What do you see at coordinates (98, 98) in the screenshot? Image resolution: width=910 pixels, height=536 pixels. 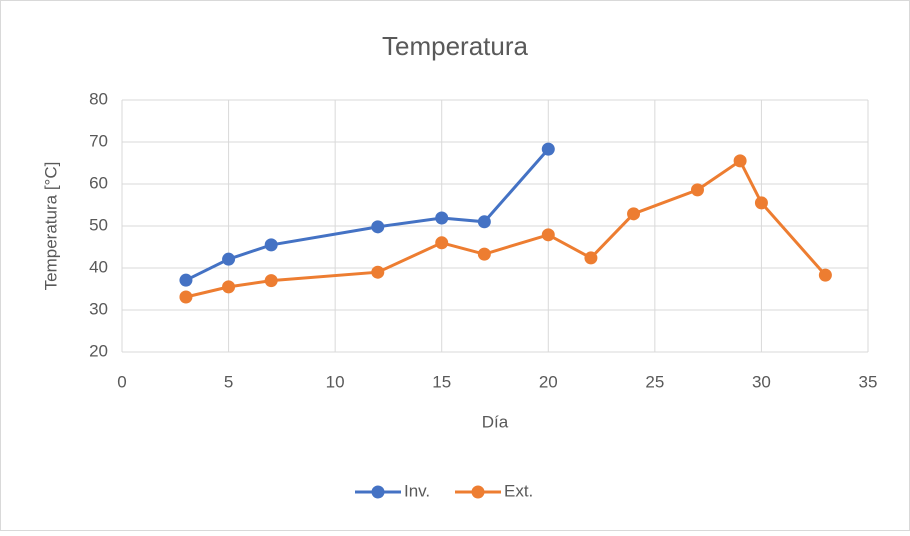 I see `y-tick-label: 80` at bounding box center [98, 98].